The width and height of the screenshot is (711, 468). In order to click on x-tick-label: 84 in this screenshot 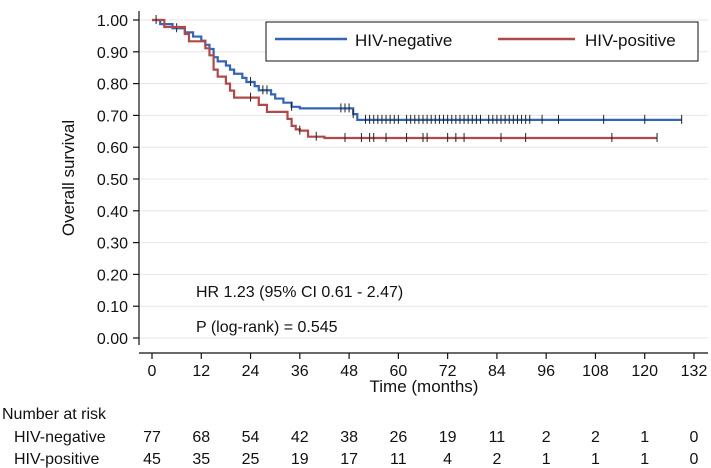, I will do `click(497, 371)`.